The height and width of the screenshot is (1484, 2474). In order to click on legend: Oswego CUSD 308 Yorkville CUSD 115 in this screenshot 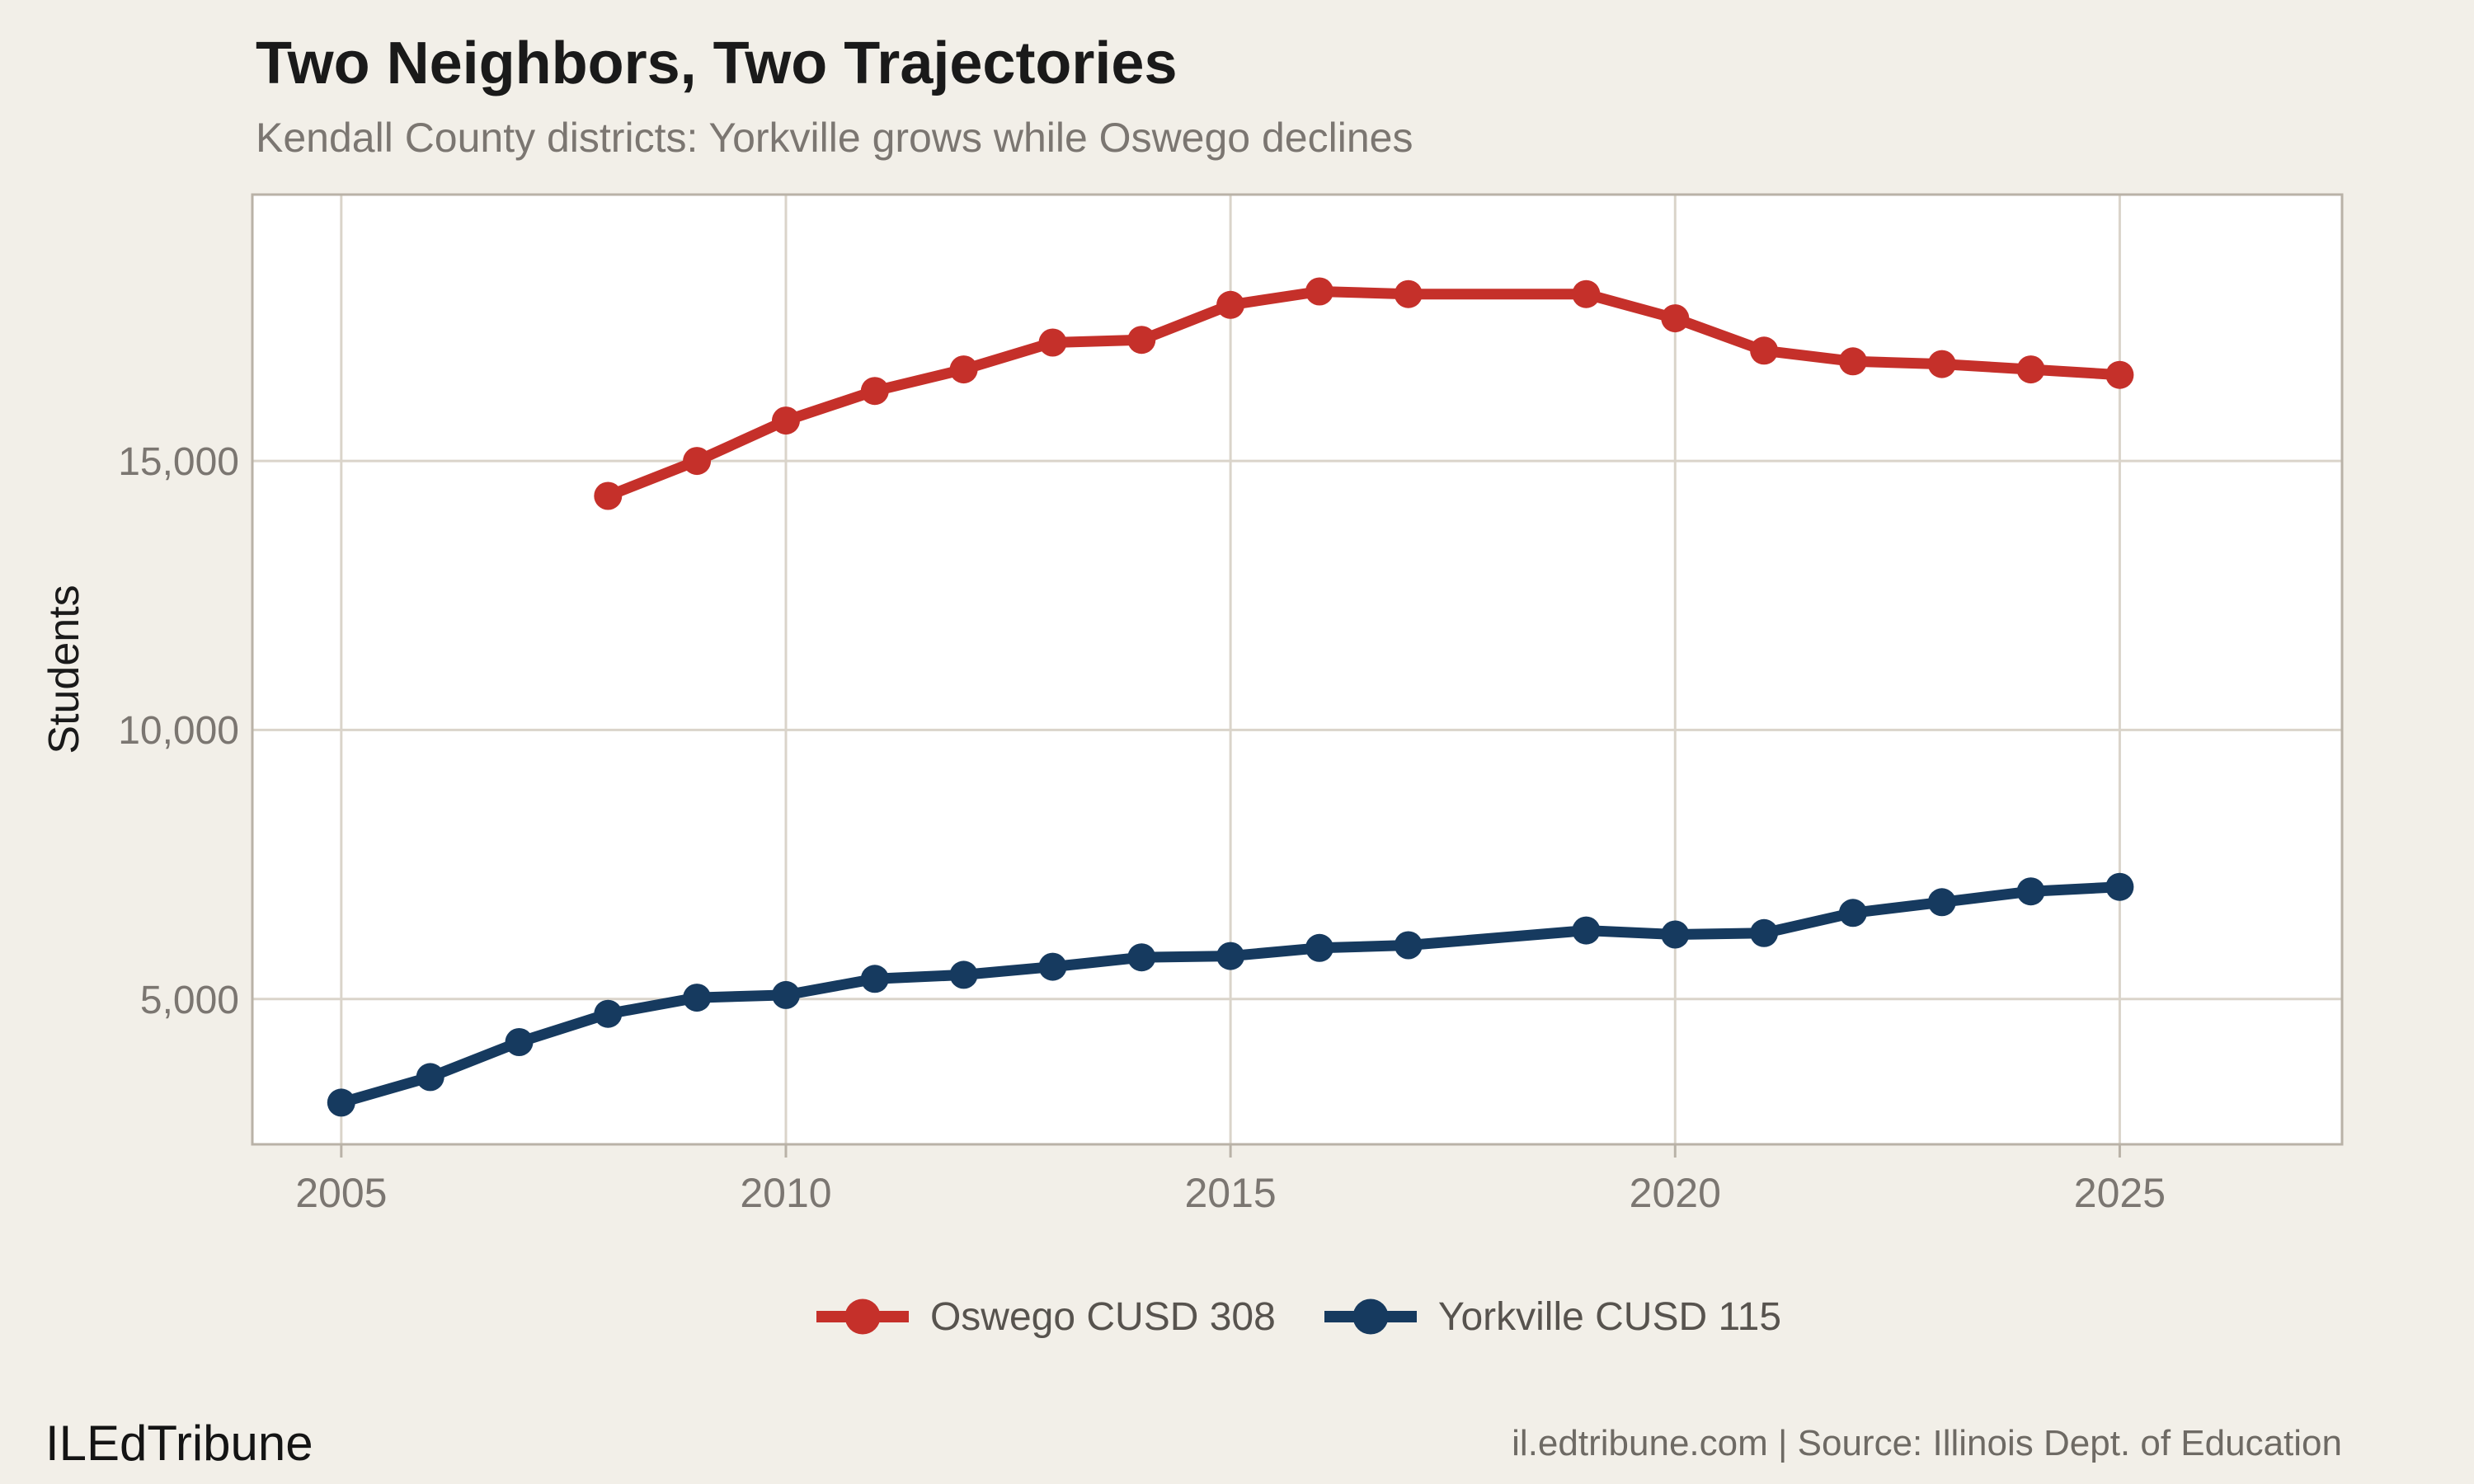, I will do `click(1297, 1316)`.